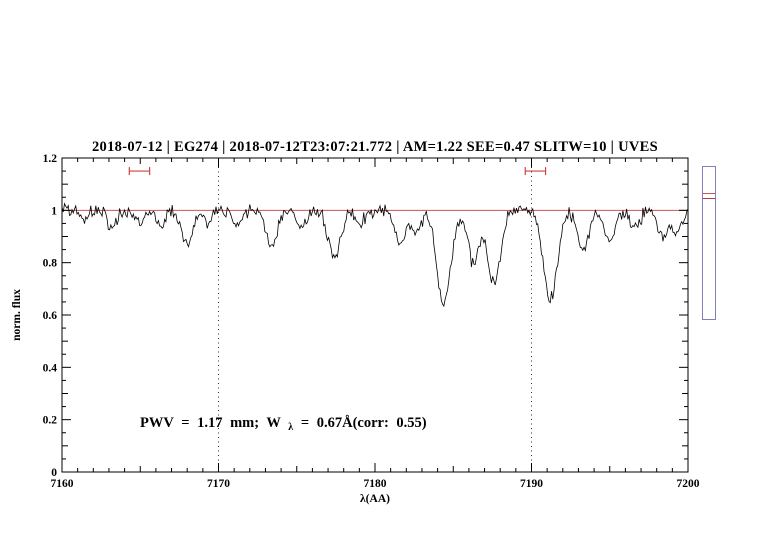  I want to click on y-tick-label: 1, so click(54, 211).